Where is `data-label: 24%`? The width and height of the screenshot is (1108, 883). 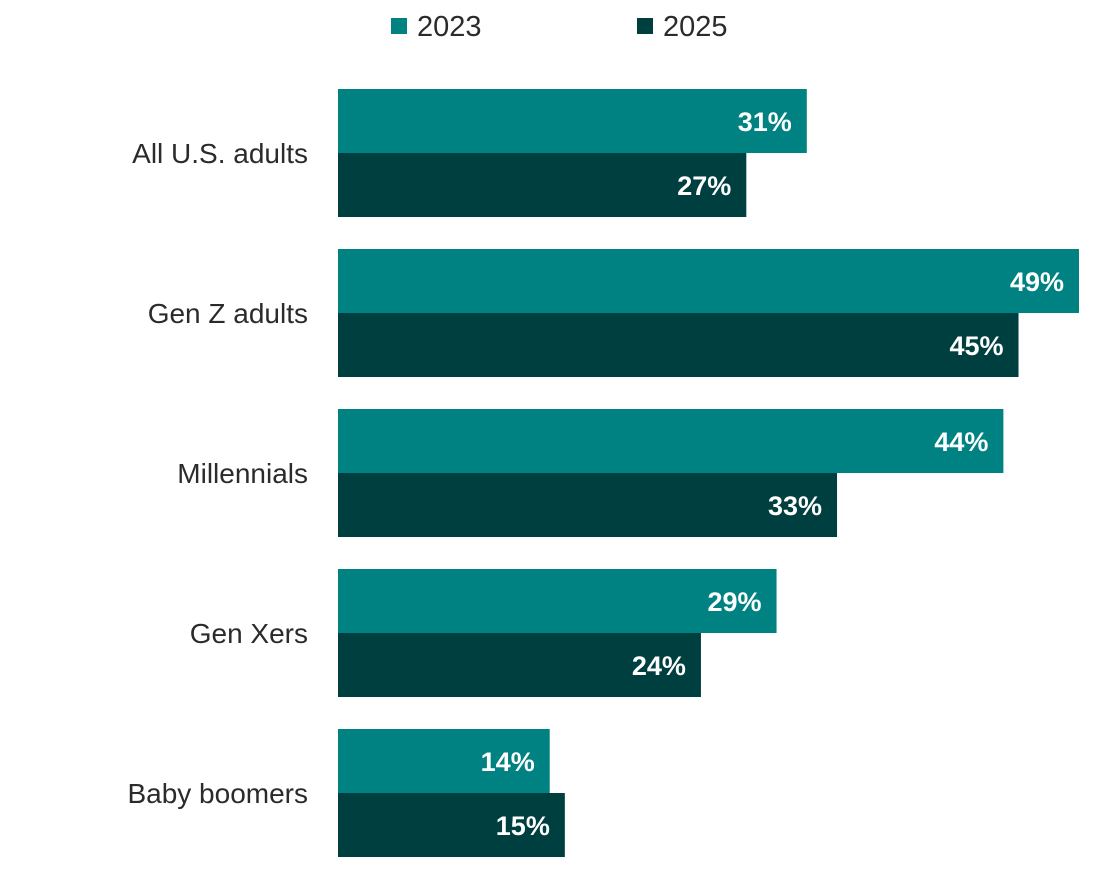
data-label: 24% is located at coordinates (659, 666).